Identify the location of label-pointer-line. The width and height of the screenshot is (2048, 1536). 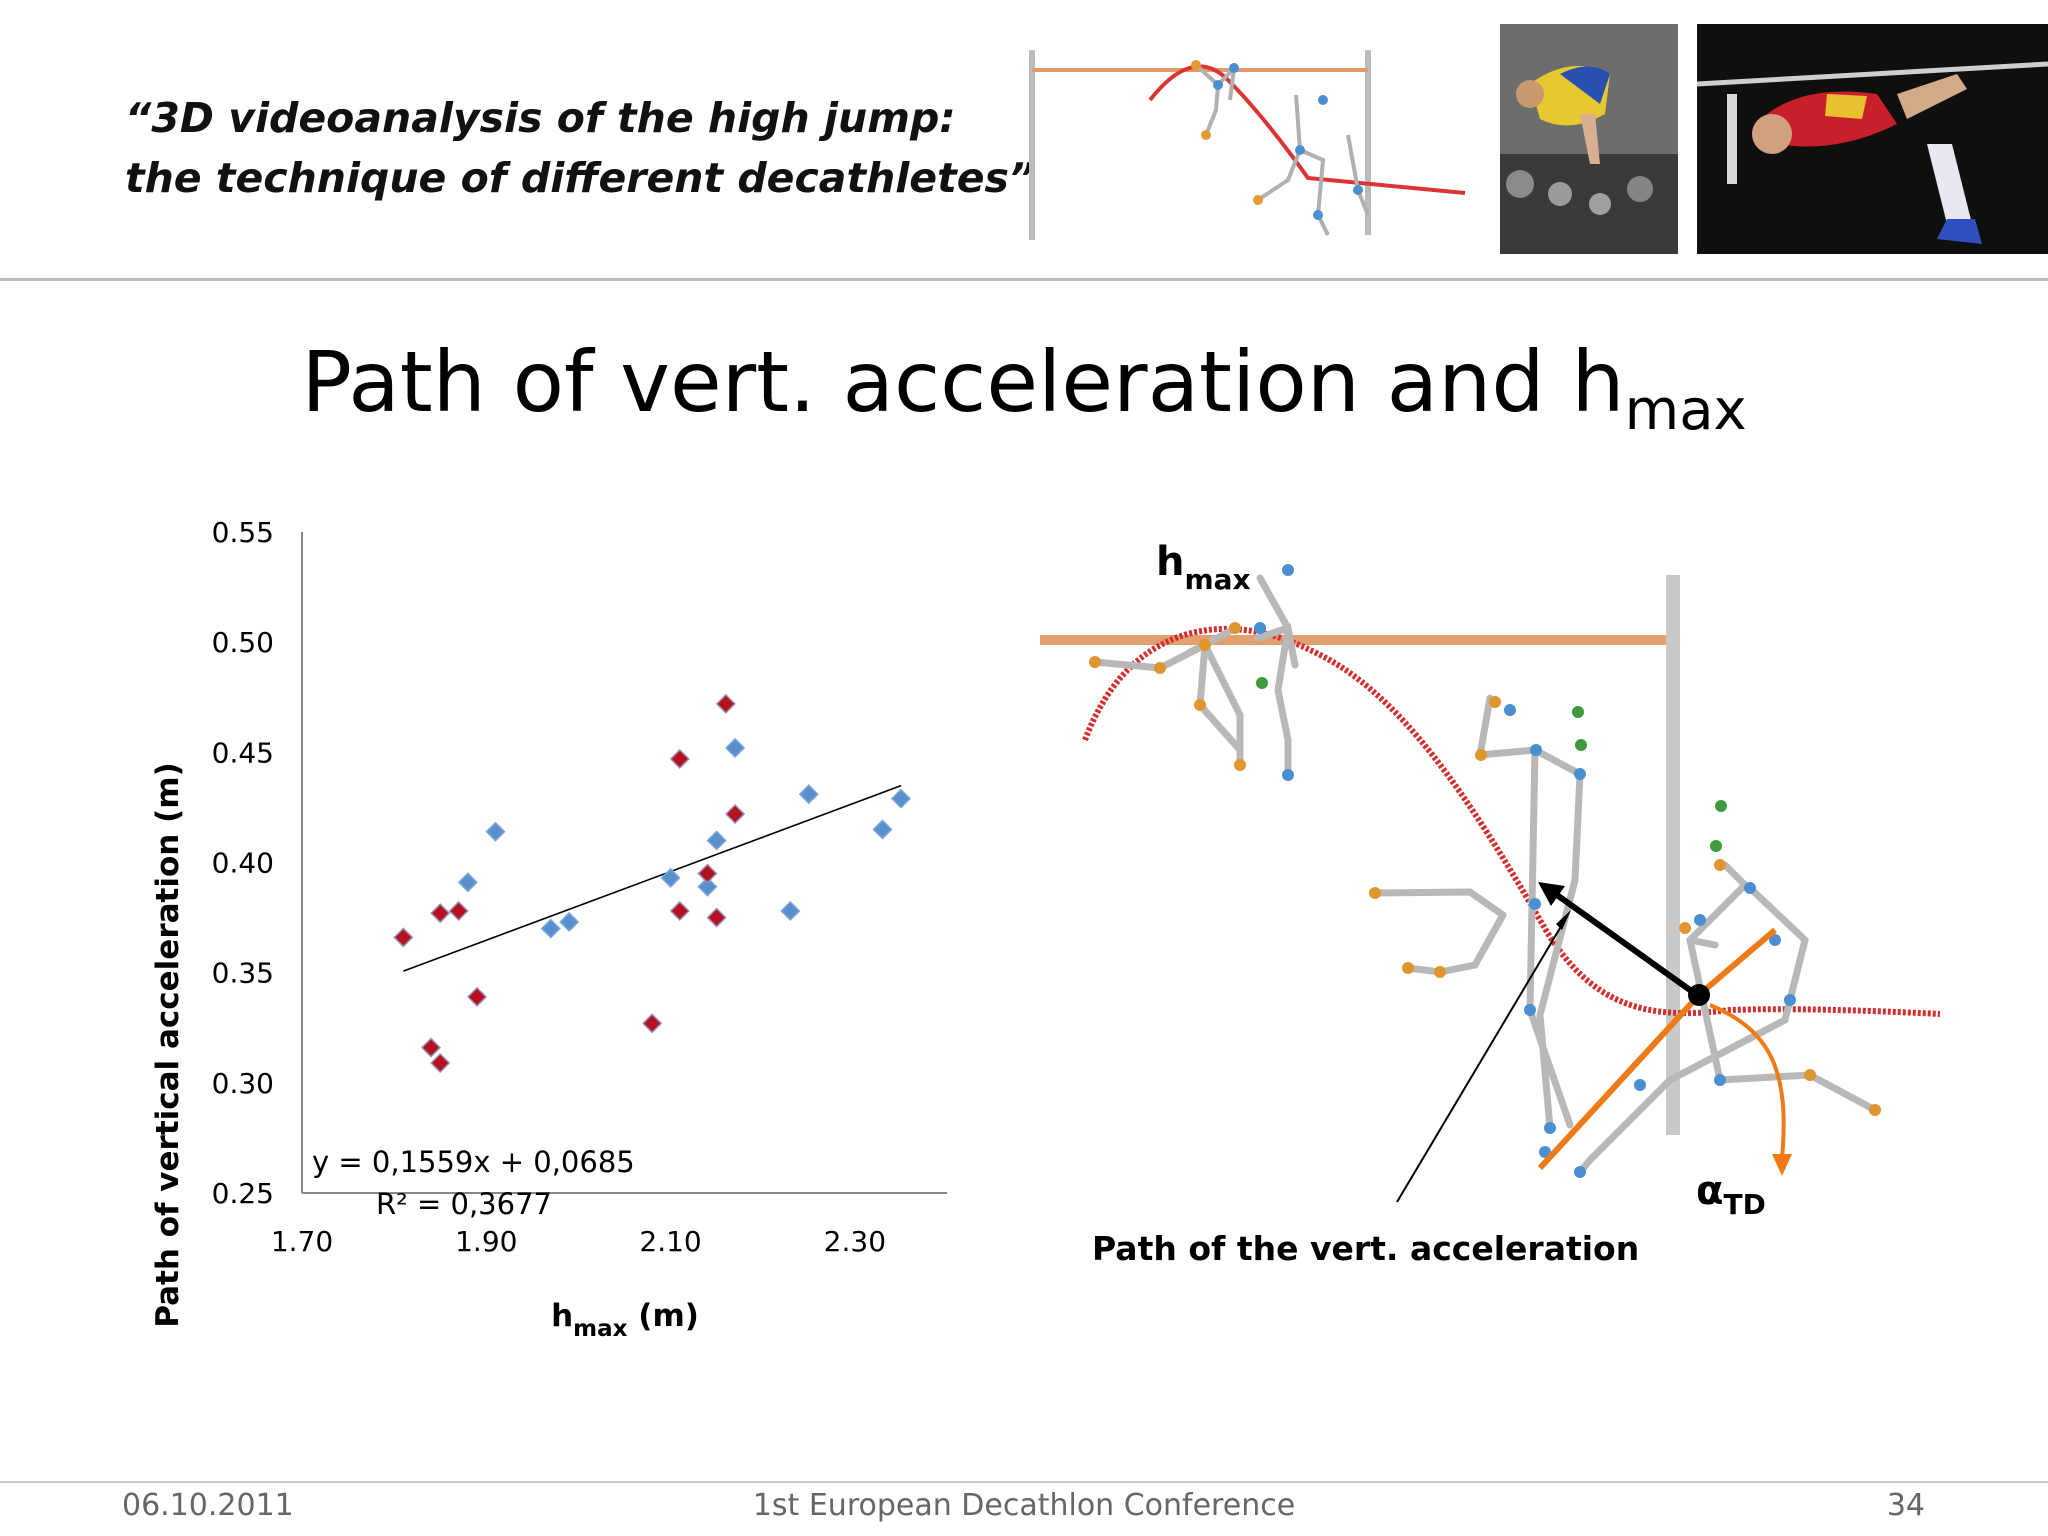
(1481, 1060).